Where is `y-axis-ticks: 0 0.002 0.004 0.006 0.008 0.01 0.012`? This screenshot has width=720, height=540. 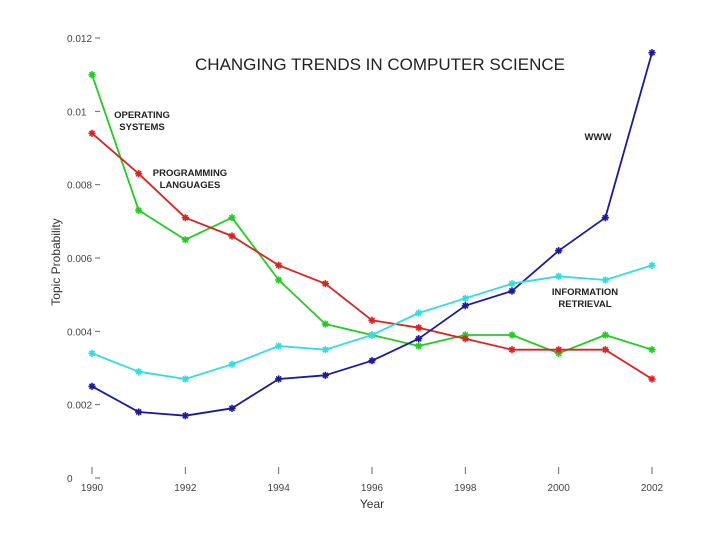 y-axis-ticks: 0 0.002 0.004 0.006 0.008 0.01 0.012 is located at coordinates (83, 259).